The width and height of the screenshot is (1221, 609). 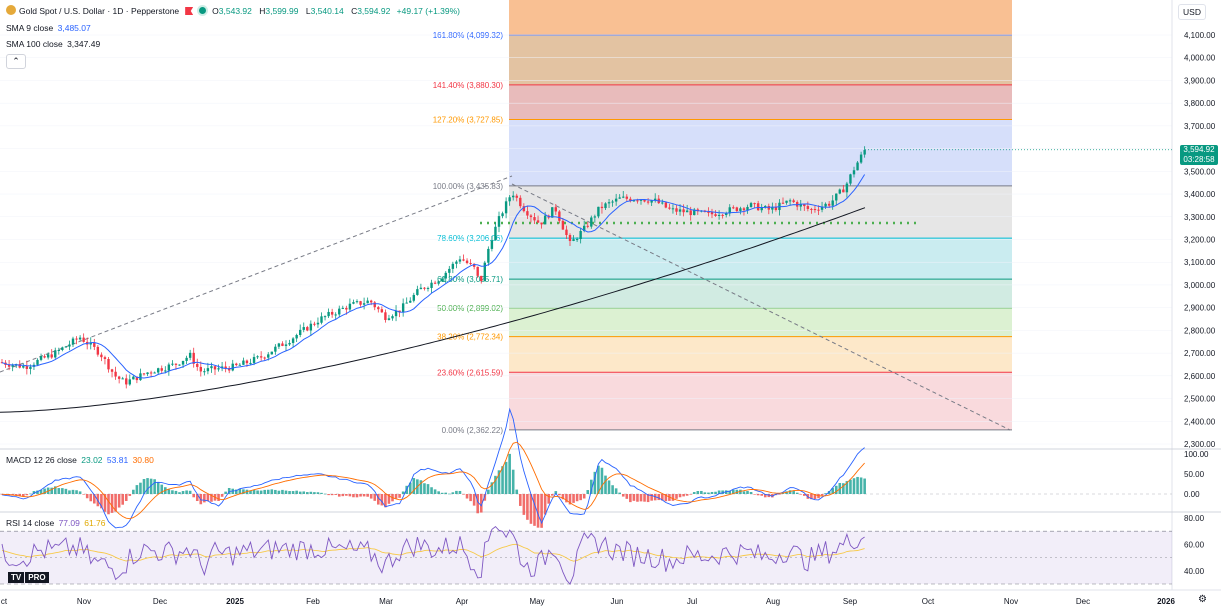 What do you see at coordinates (80, 460) in the screenshot?
I see `macd-legend: MACD 12 26 close 23.02 53.81 30.80` at bounding box center [80, 460].